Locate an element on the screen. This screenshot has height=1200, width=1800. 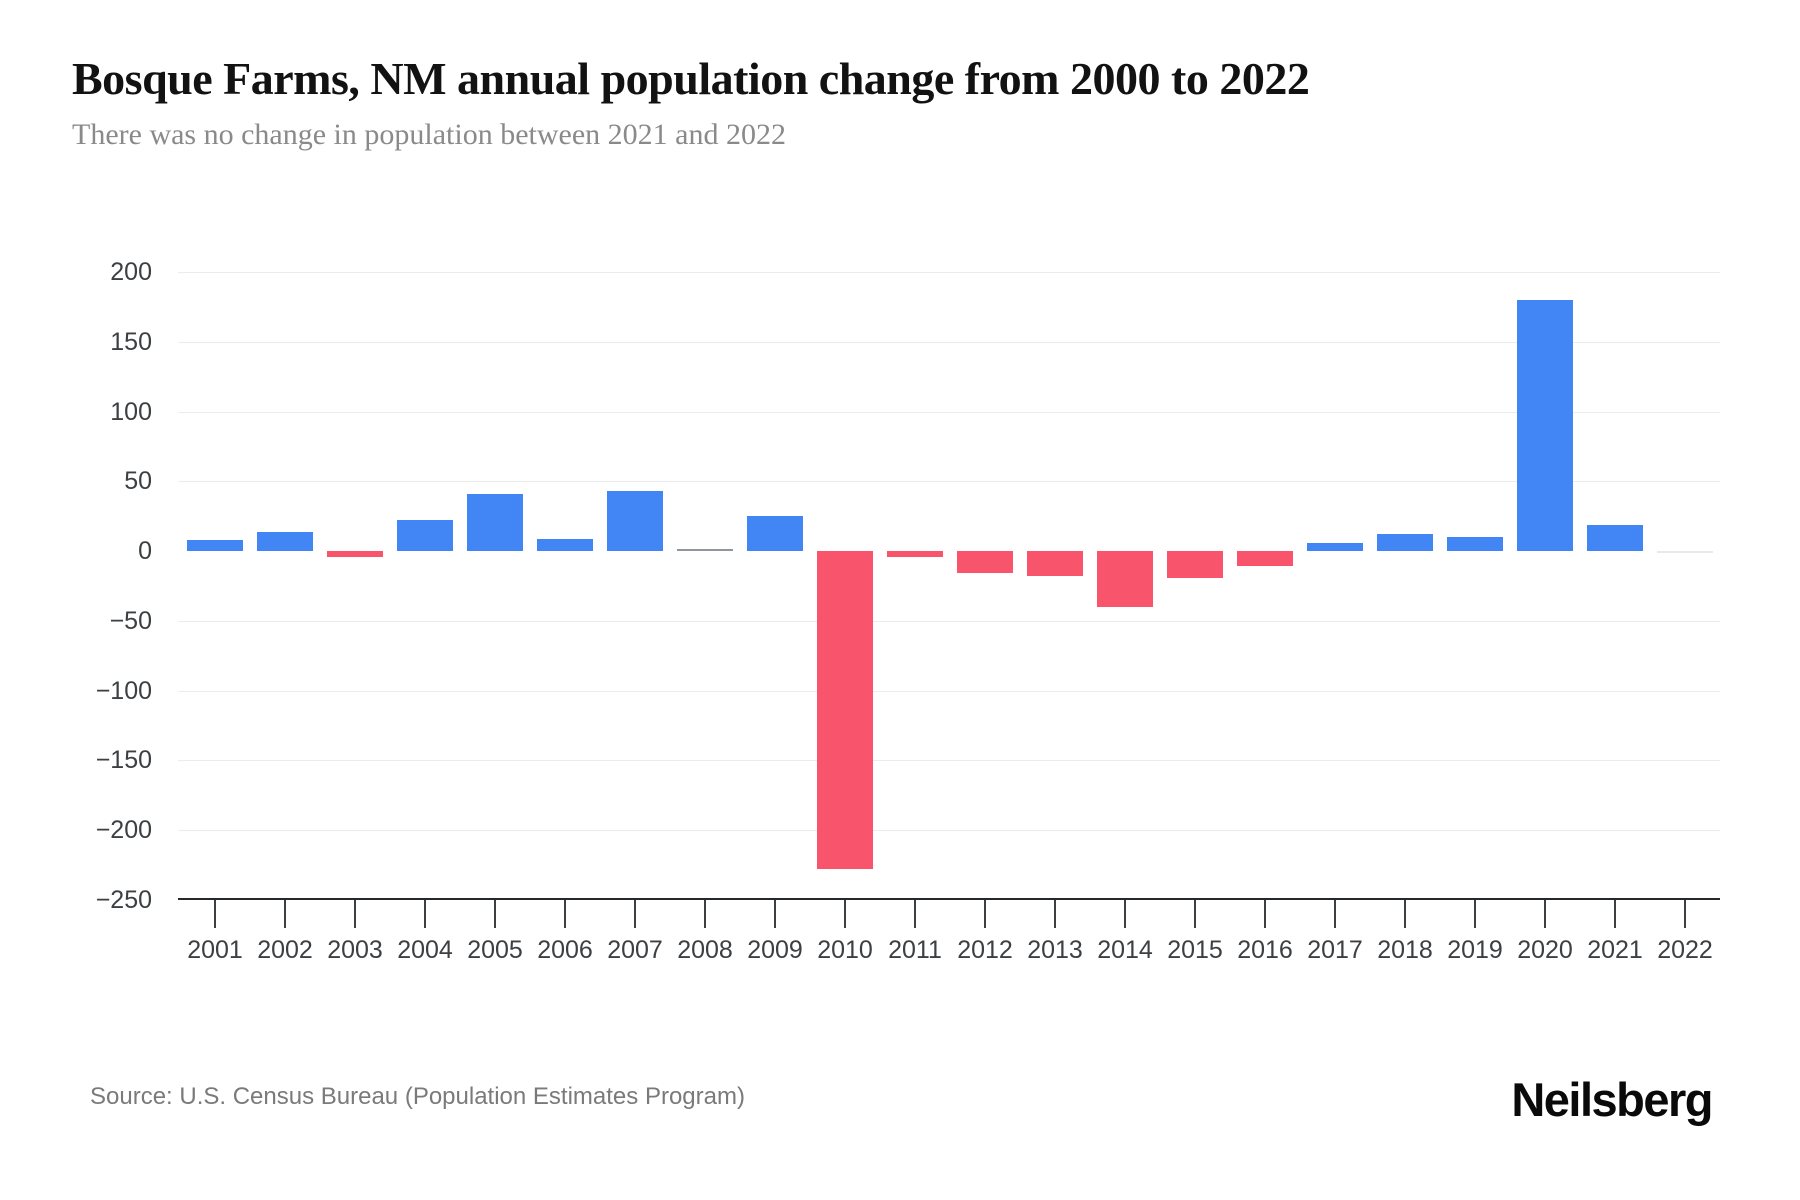
x-tick-2017 is located at coordinates (1335, 914).